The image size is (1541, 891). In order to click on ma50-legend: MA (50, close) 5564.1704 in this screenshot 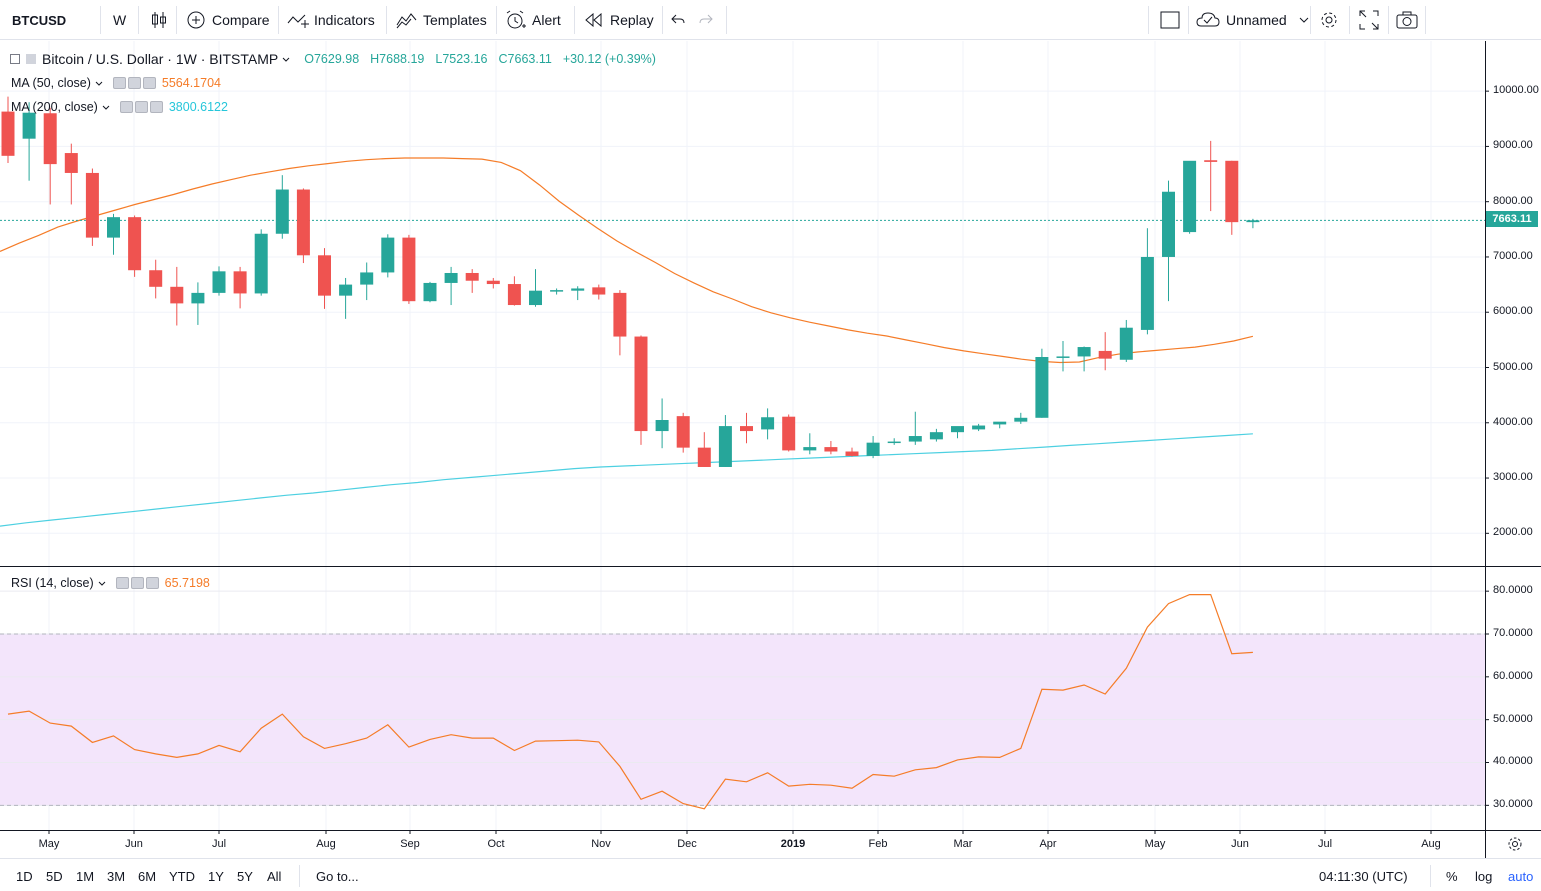, I will do `click(116, 83)`.